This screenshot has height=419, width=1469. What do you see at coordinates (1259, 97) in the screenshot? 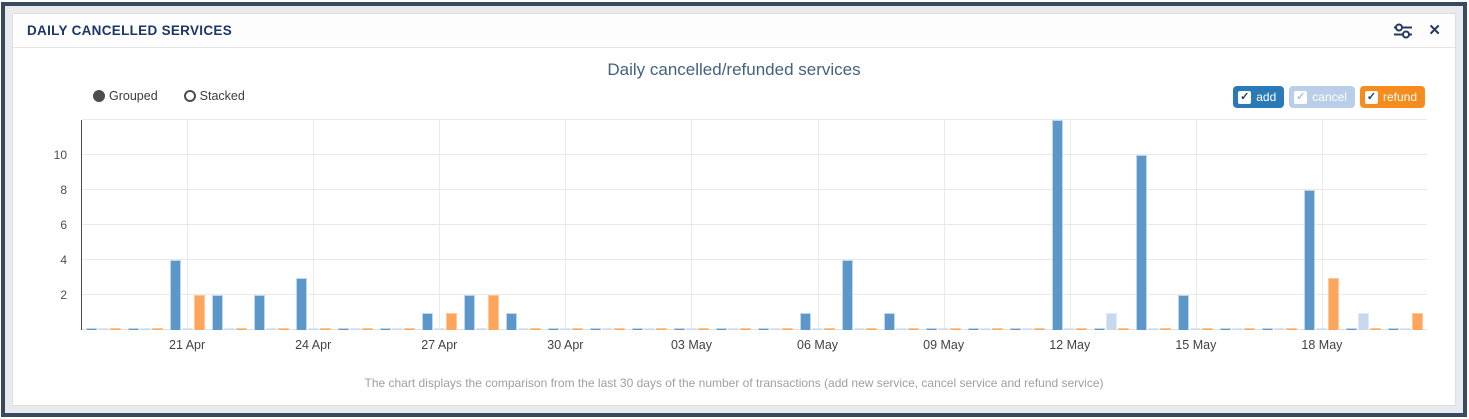
I see `legend-add-button: ✓ add` at bounding box center [1259, 97].